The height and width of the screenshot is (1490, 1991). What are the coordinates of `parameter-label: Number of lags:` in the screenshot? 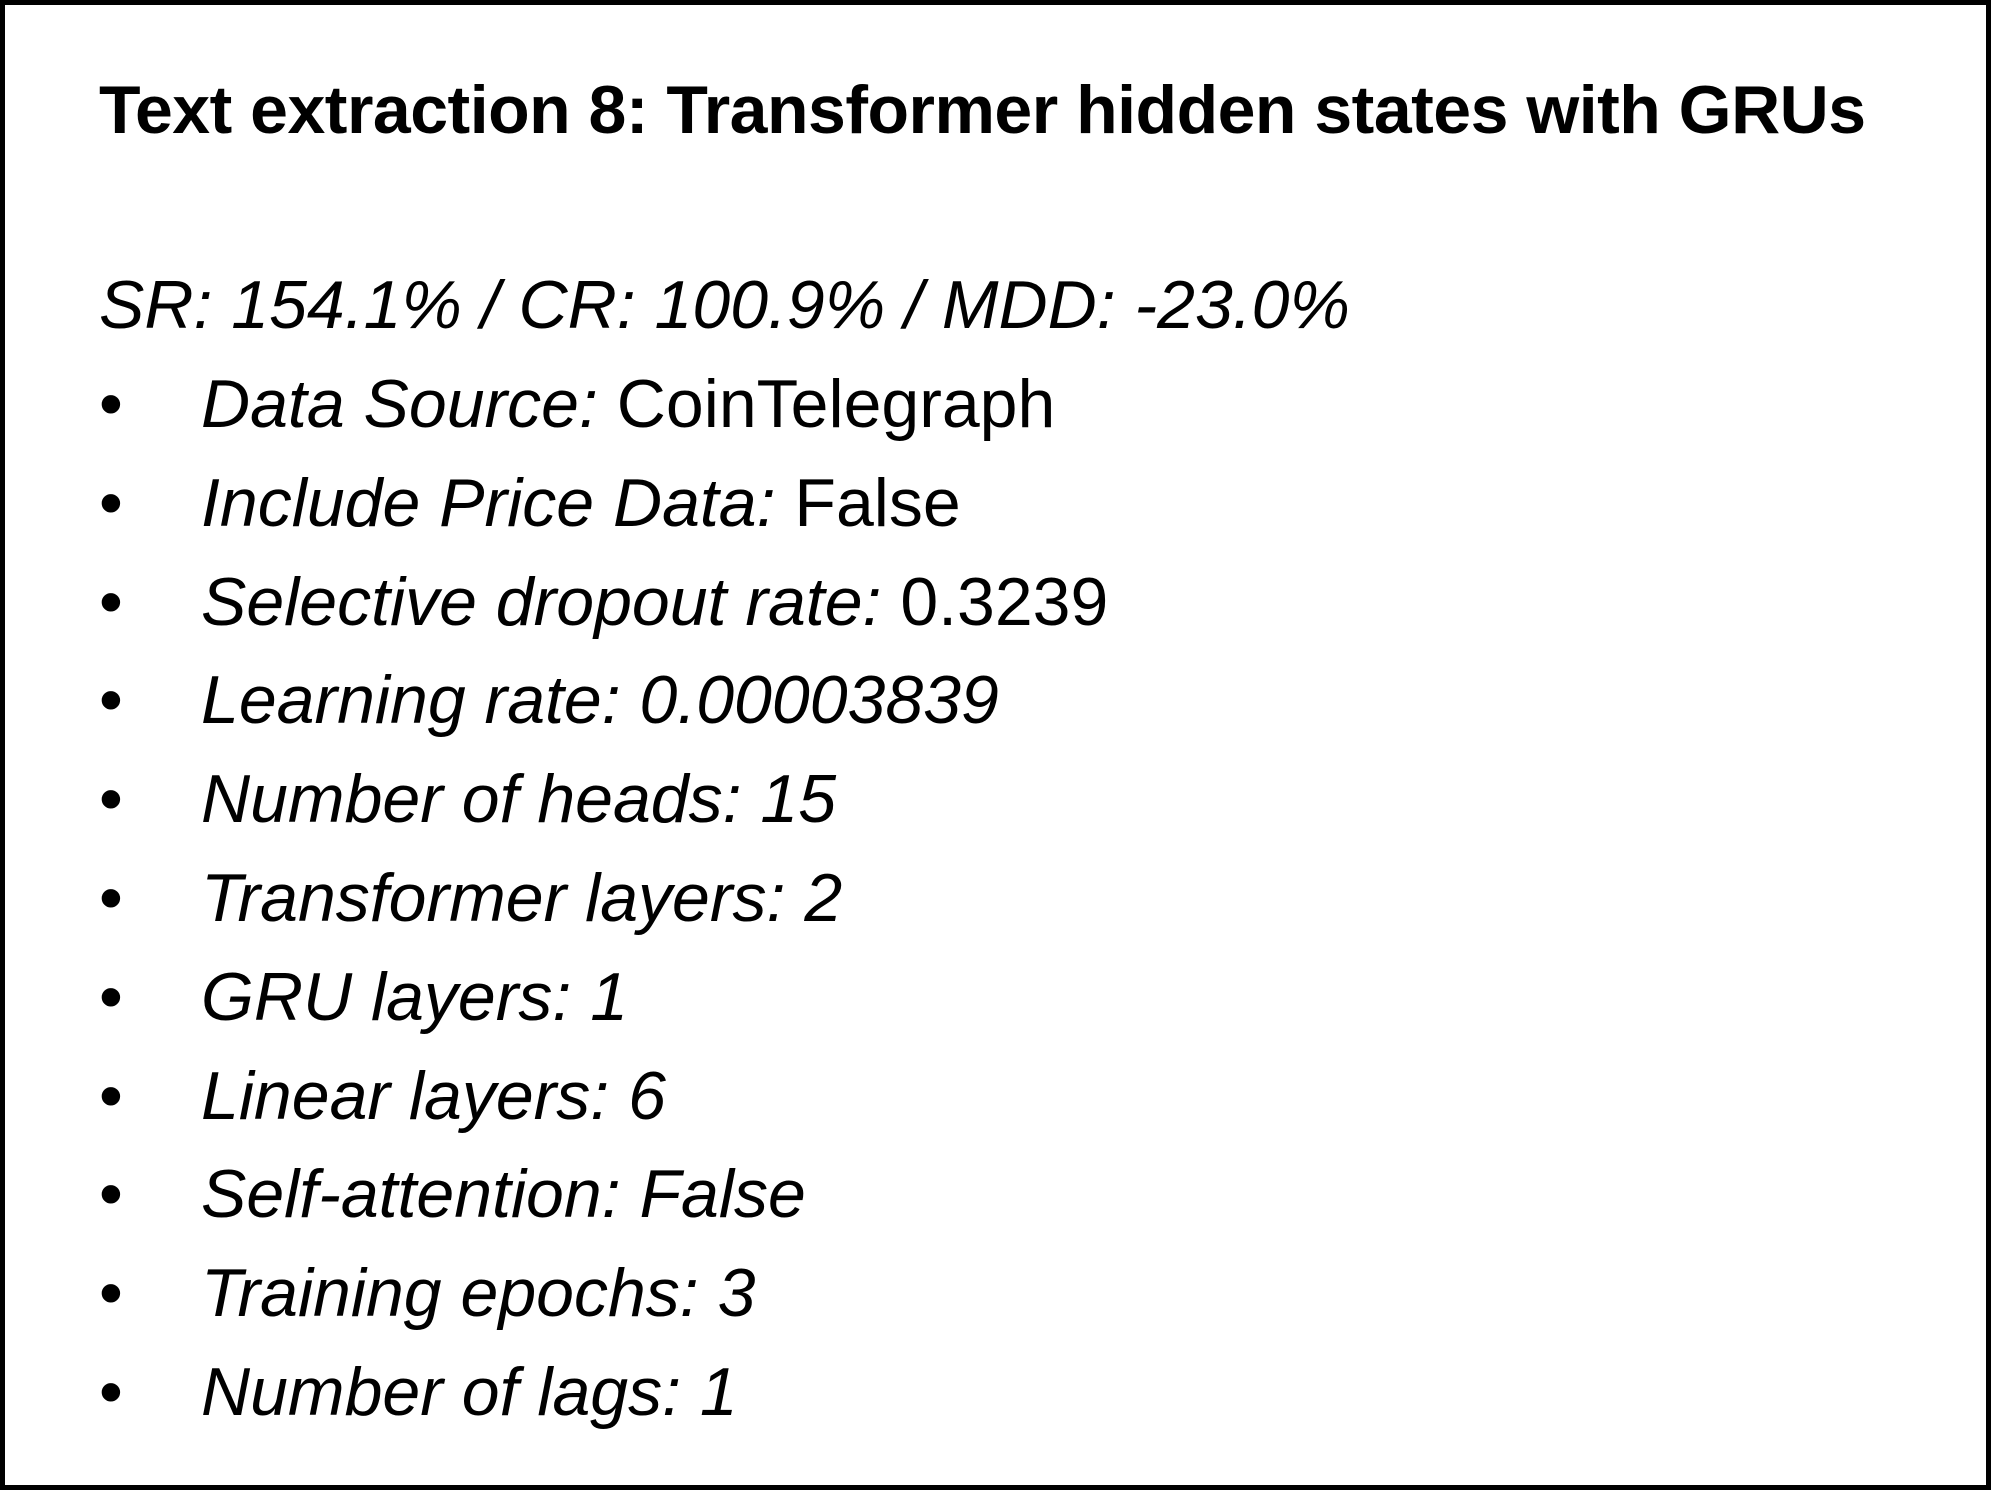 It's located at (441, 1391).